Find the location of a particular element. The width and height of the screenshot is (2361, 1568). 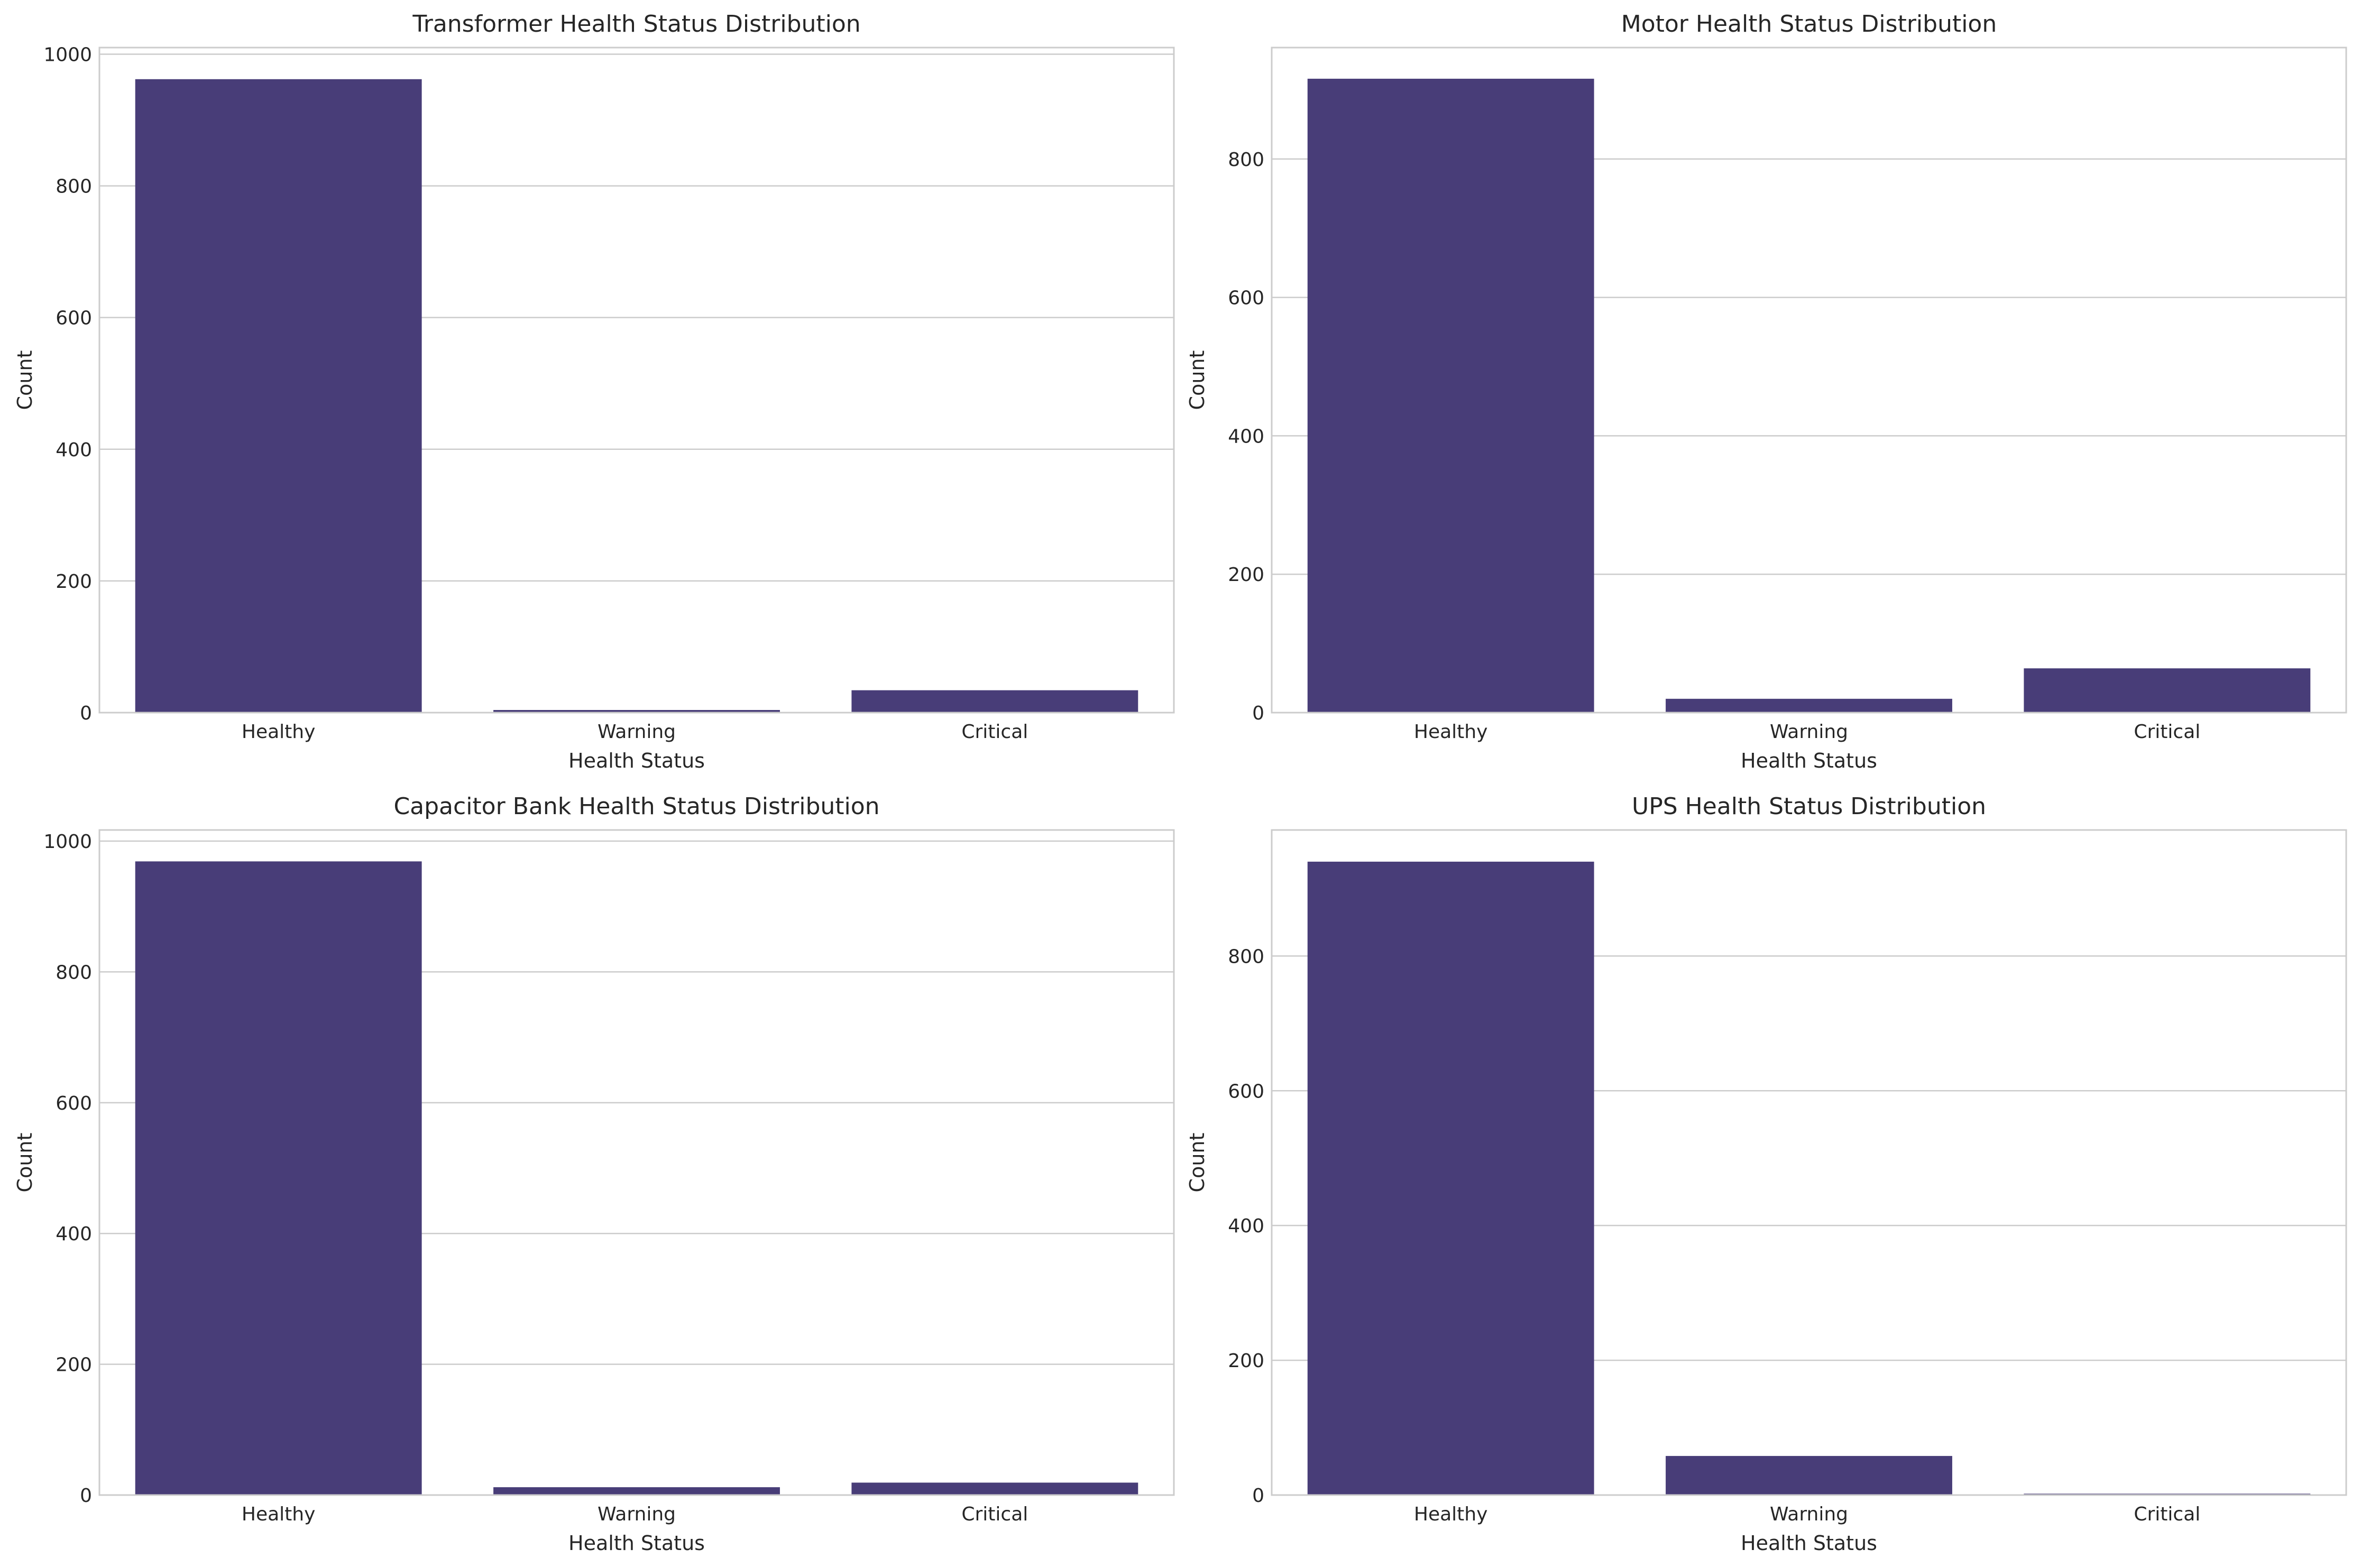

chart-title: Motor Health Status Distribution is located at coordinates (1809, 24).